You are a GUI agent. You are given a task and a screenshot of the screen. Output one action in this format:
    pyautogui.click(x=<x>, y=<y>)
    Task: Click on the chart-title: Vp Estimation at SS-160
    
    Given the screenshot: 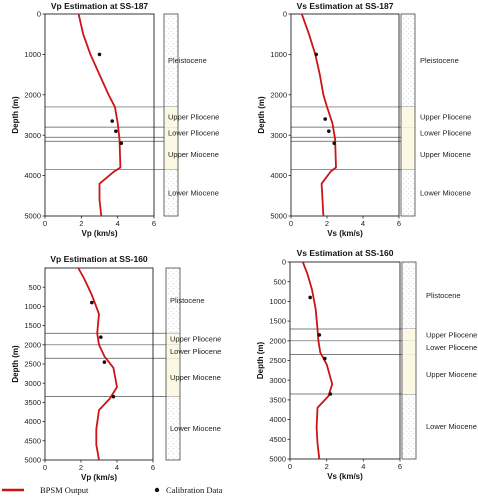 What is the action you would take?
    pyautogui.click(x=99, y=259)
    